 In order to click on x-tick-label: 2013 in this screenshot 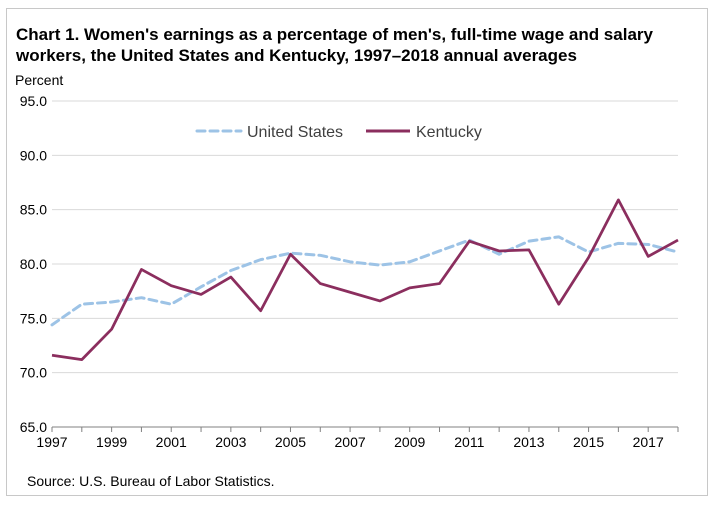, I will do `click(528, 442)`.